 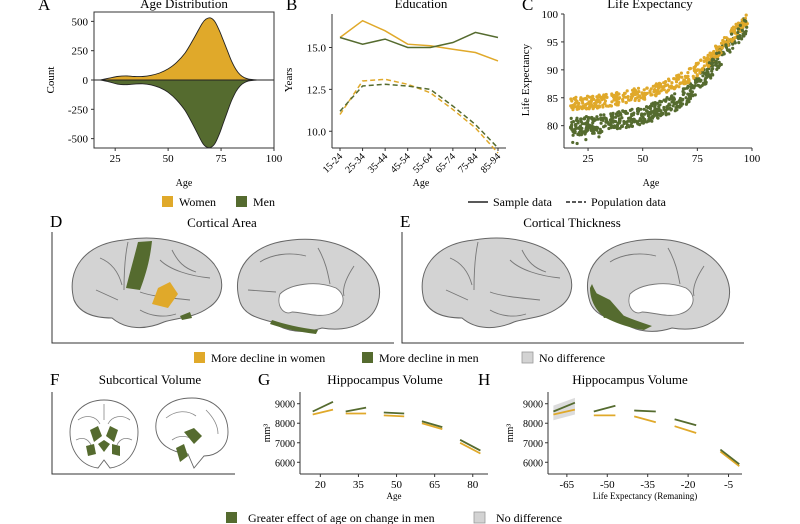 I want to click on legend-label-effect-men: Greater effect of age on change in men, so click(x=341, y=517).